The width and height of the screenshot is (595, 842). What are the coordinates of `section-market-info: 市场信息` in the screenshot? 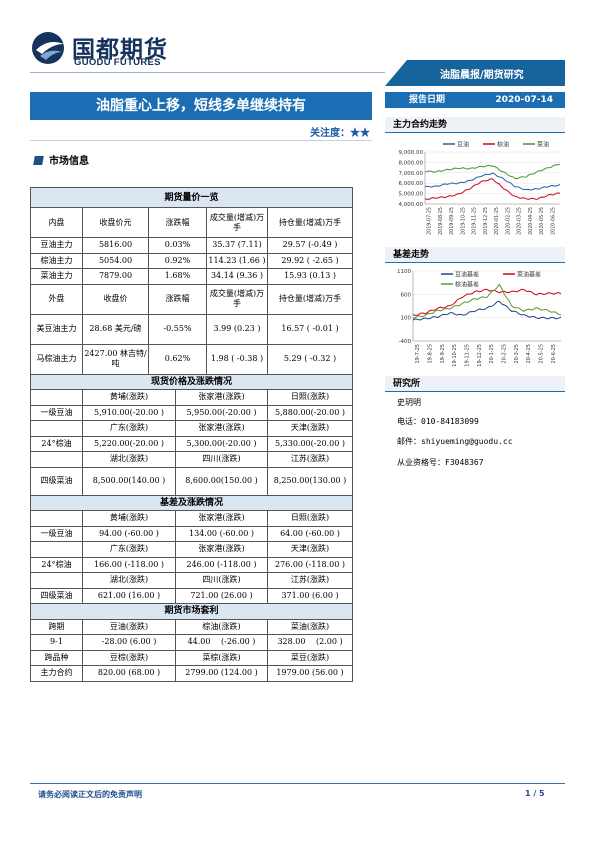 It's located at (61, 159).